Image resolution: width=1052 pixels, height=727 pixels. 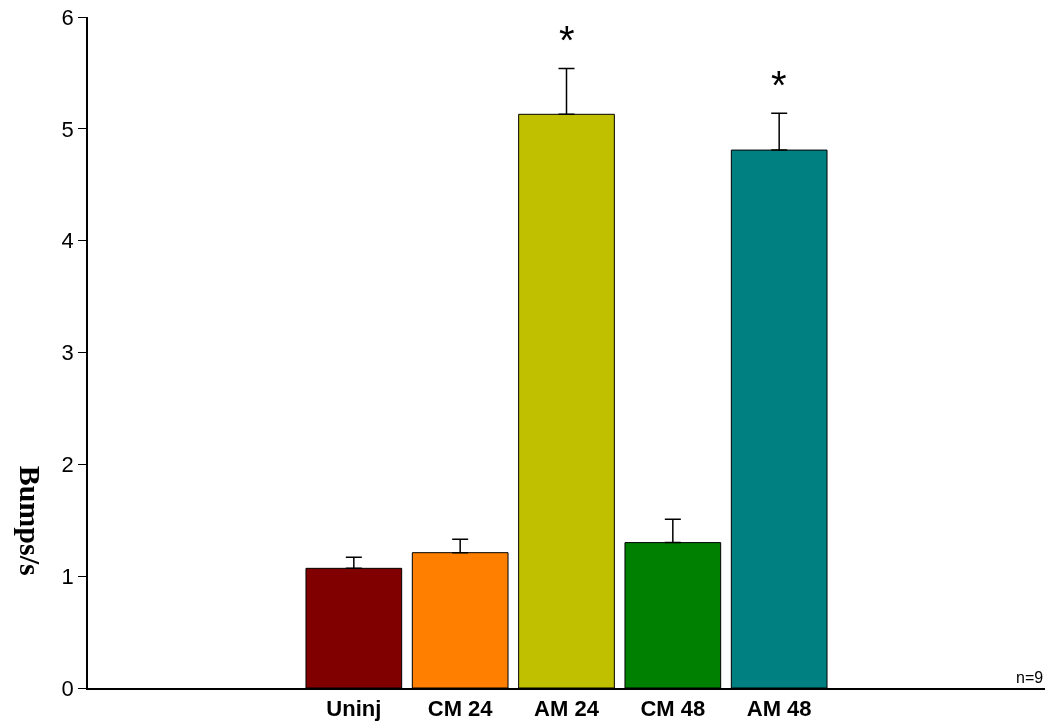 What do you see at coordinates (460, 709) in the screenshot?
I see `x-tick-label: CM 24` at bounding box center [460, 709].